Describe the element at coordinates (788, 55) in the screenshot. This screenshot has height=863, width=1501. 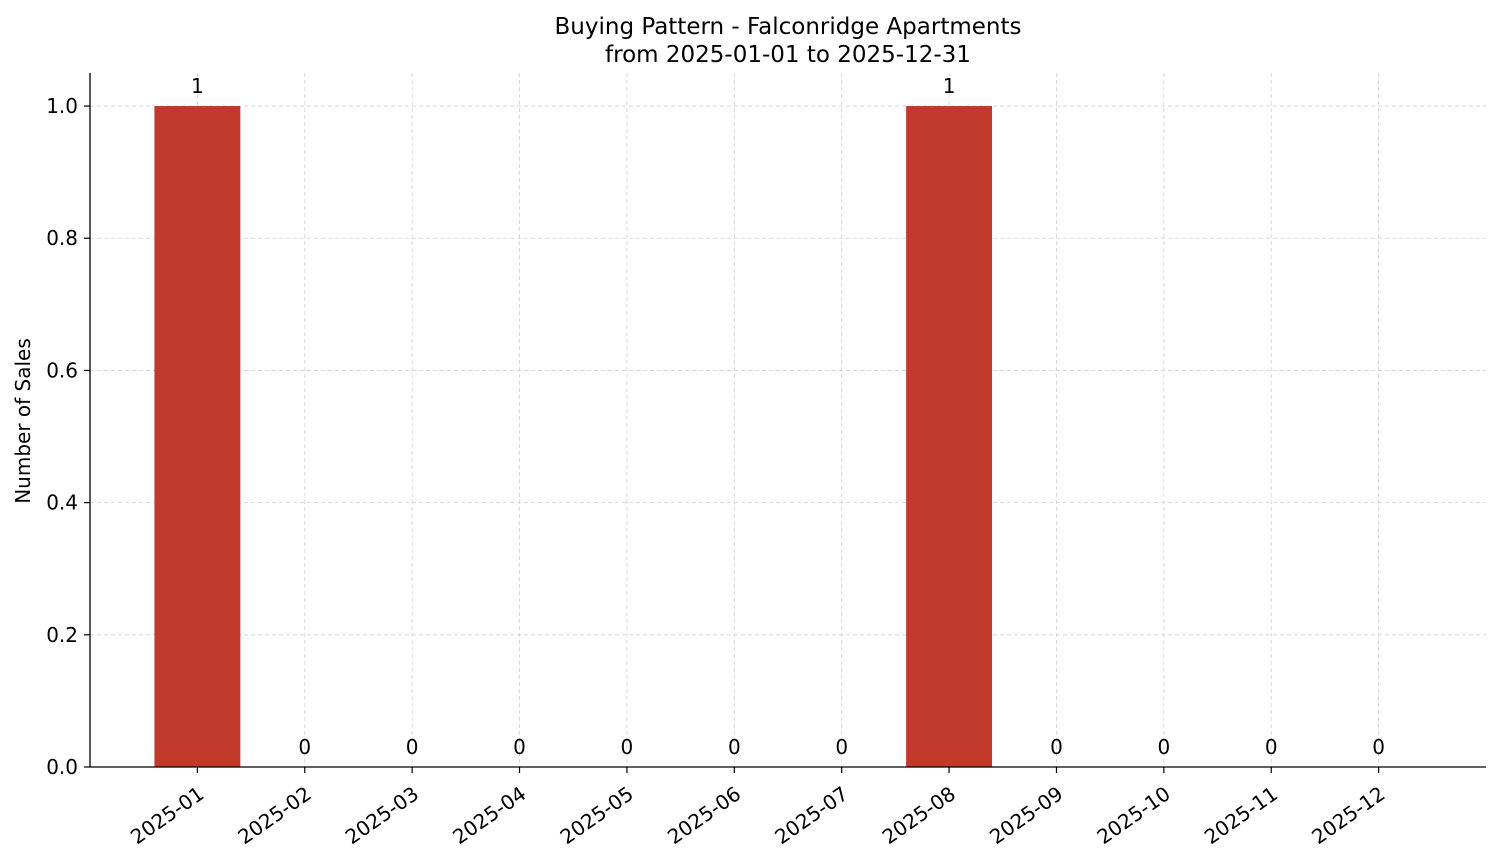
I see `chart-subtitle: from 2025-01-01 to 2025-12-31` at that location.